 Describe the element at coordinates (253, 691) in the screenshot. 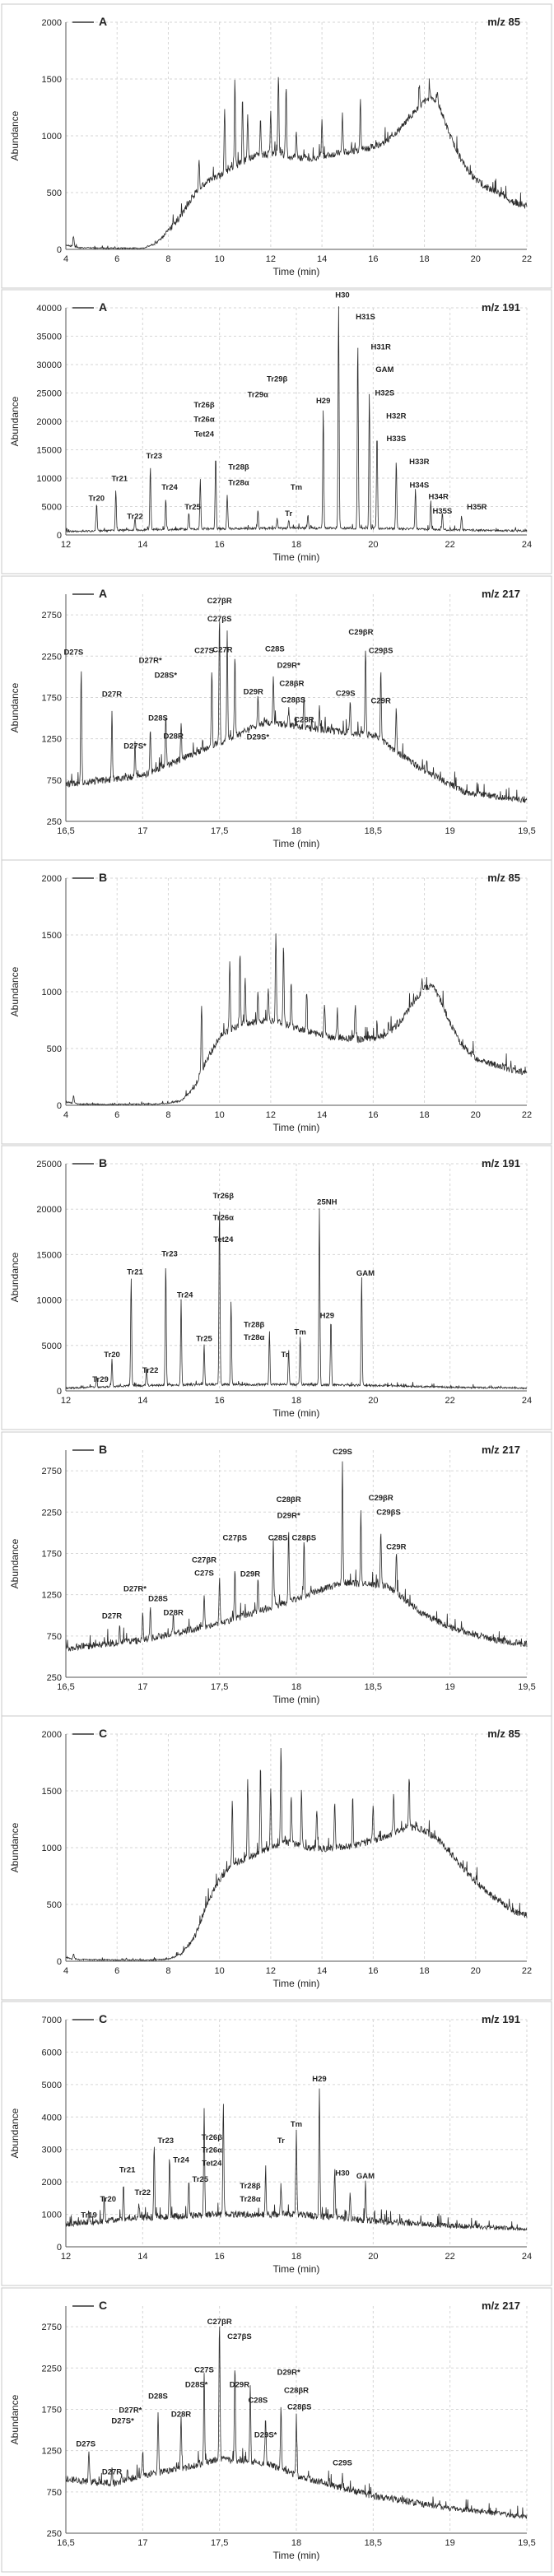

I see `peak-label: D29R` at that location.